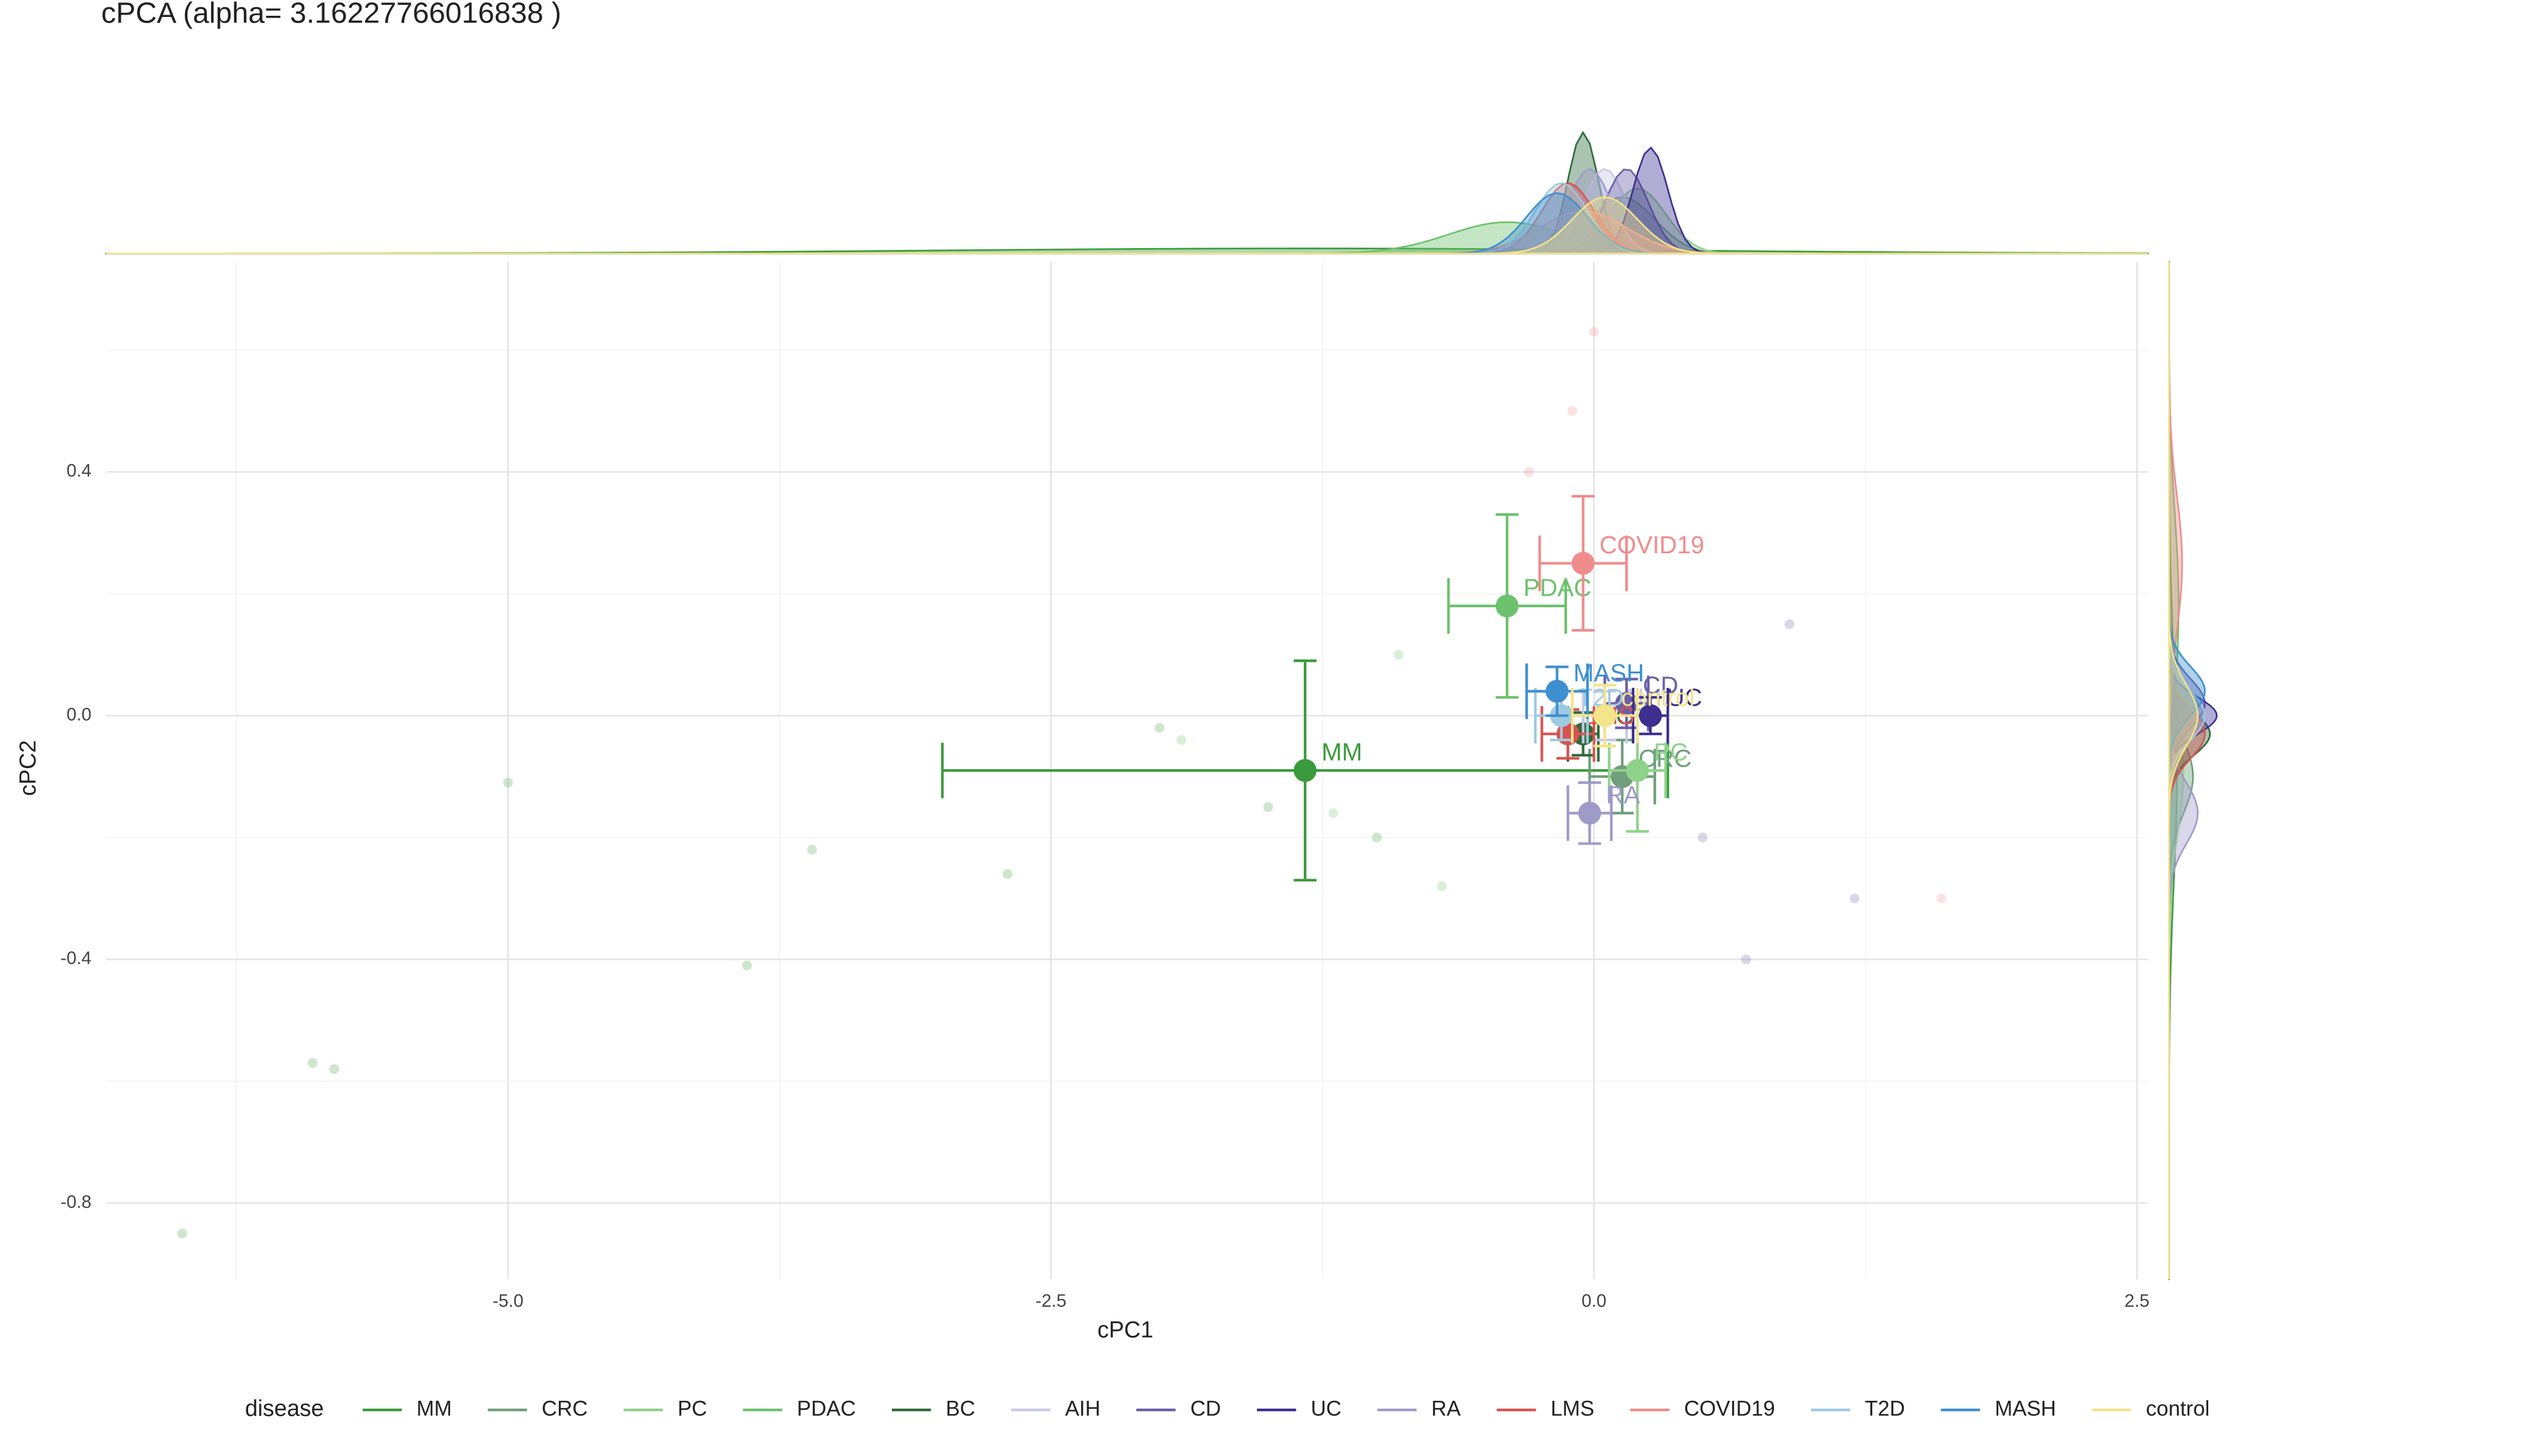 The image size is (2548, 1456). What do you see at coordinates (434, 1408) in the screenshot?
I see `legend-label: MM` at bounding box center [434, 1408].